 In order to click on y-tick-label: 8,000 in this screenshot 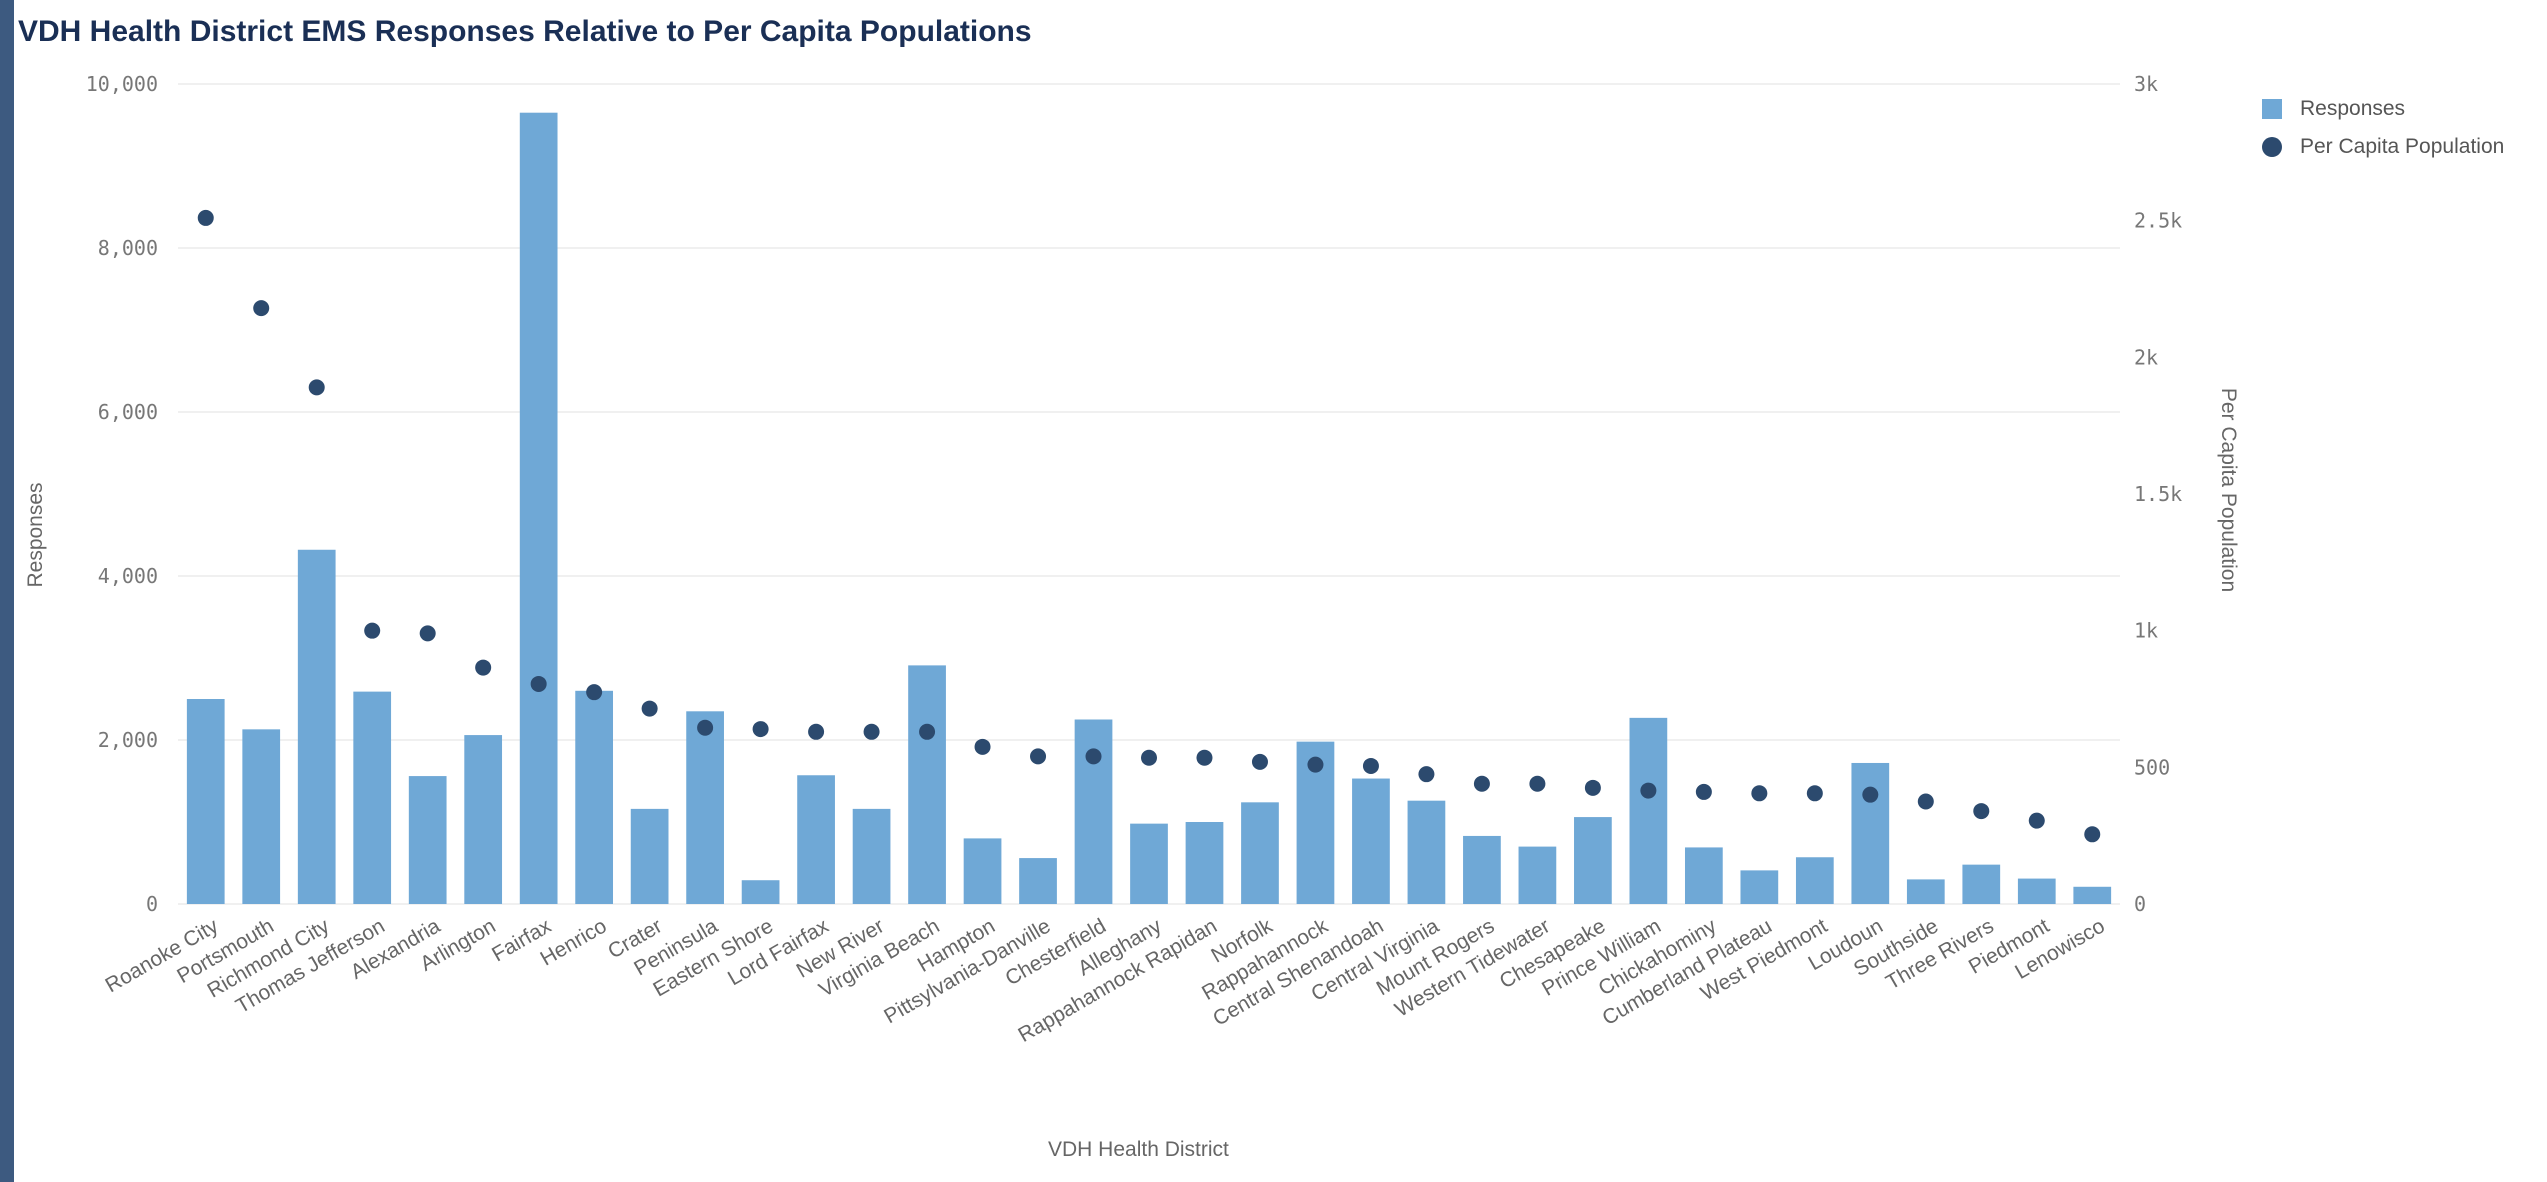, I will do `click(128, 248)`.